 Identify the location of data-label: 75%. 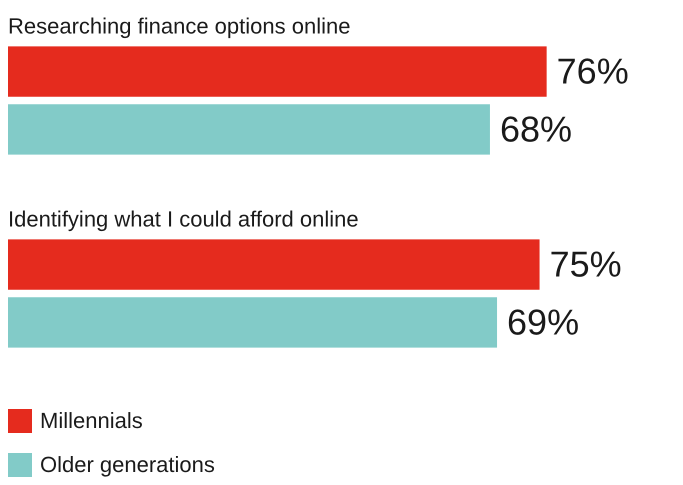
(586, 263).